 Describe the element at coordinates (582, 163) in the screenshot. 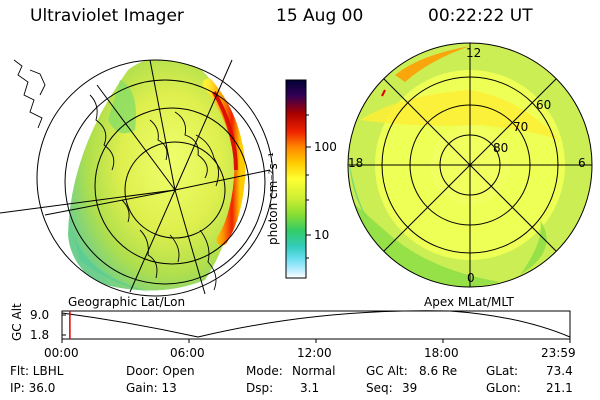

I see `mlt-label-right: 6` at that location.